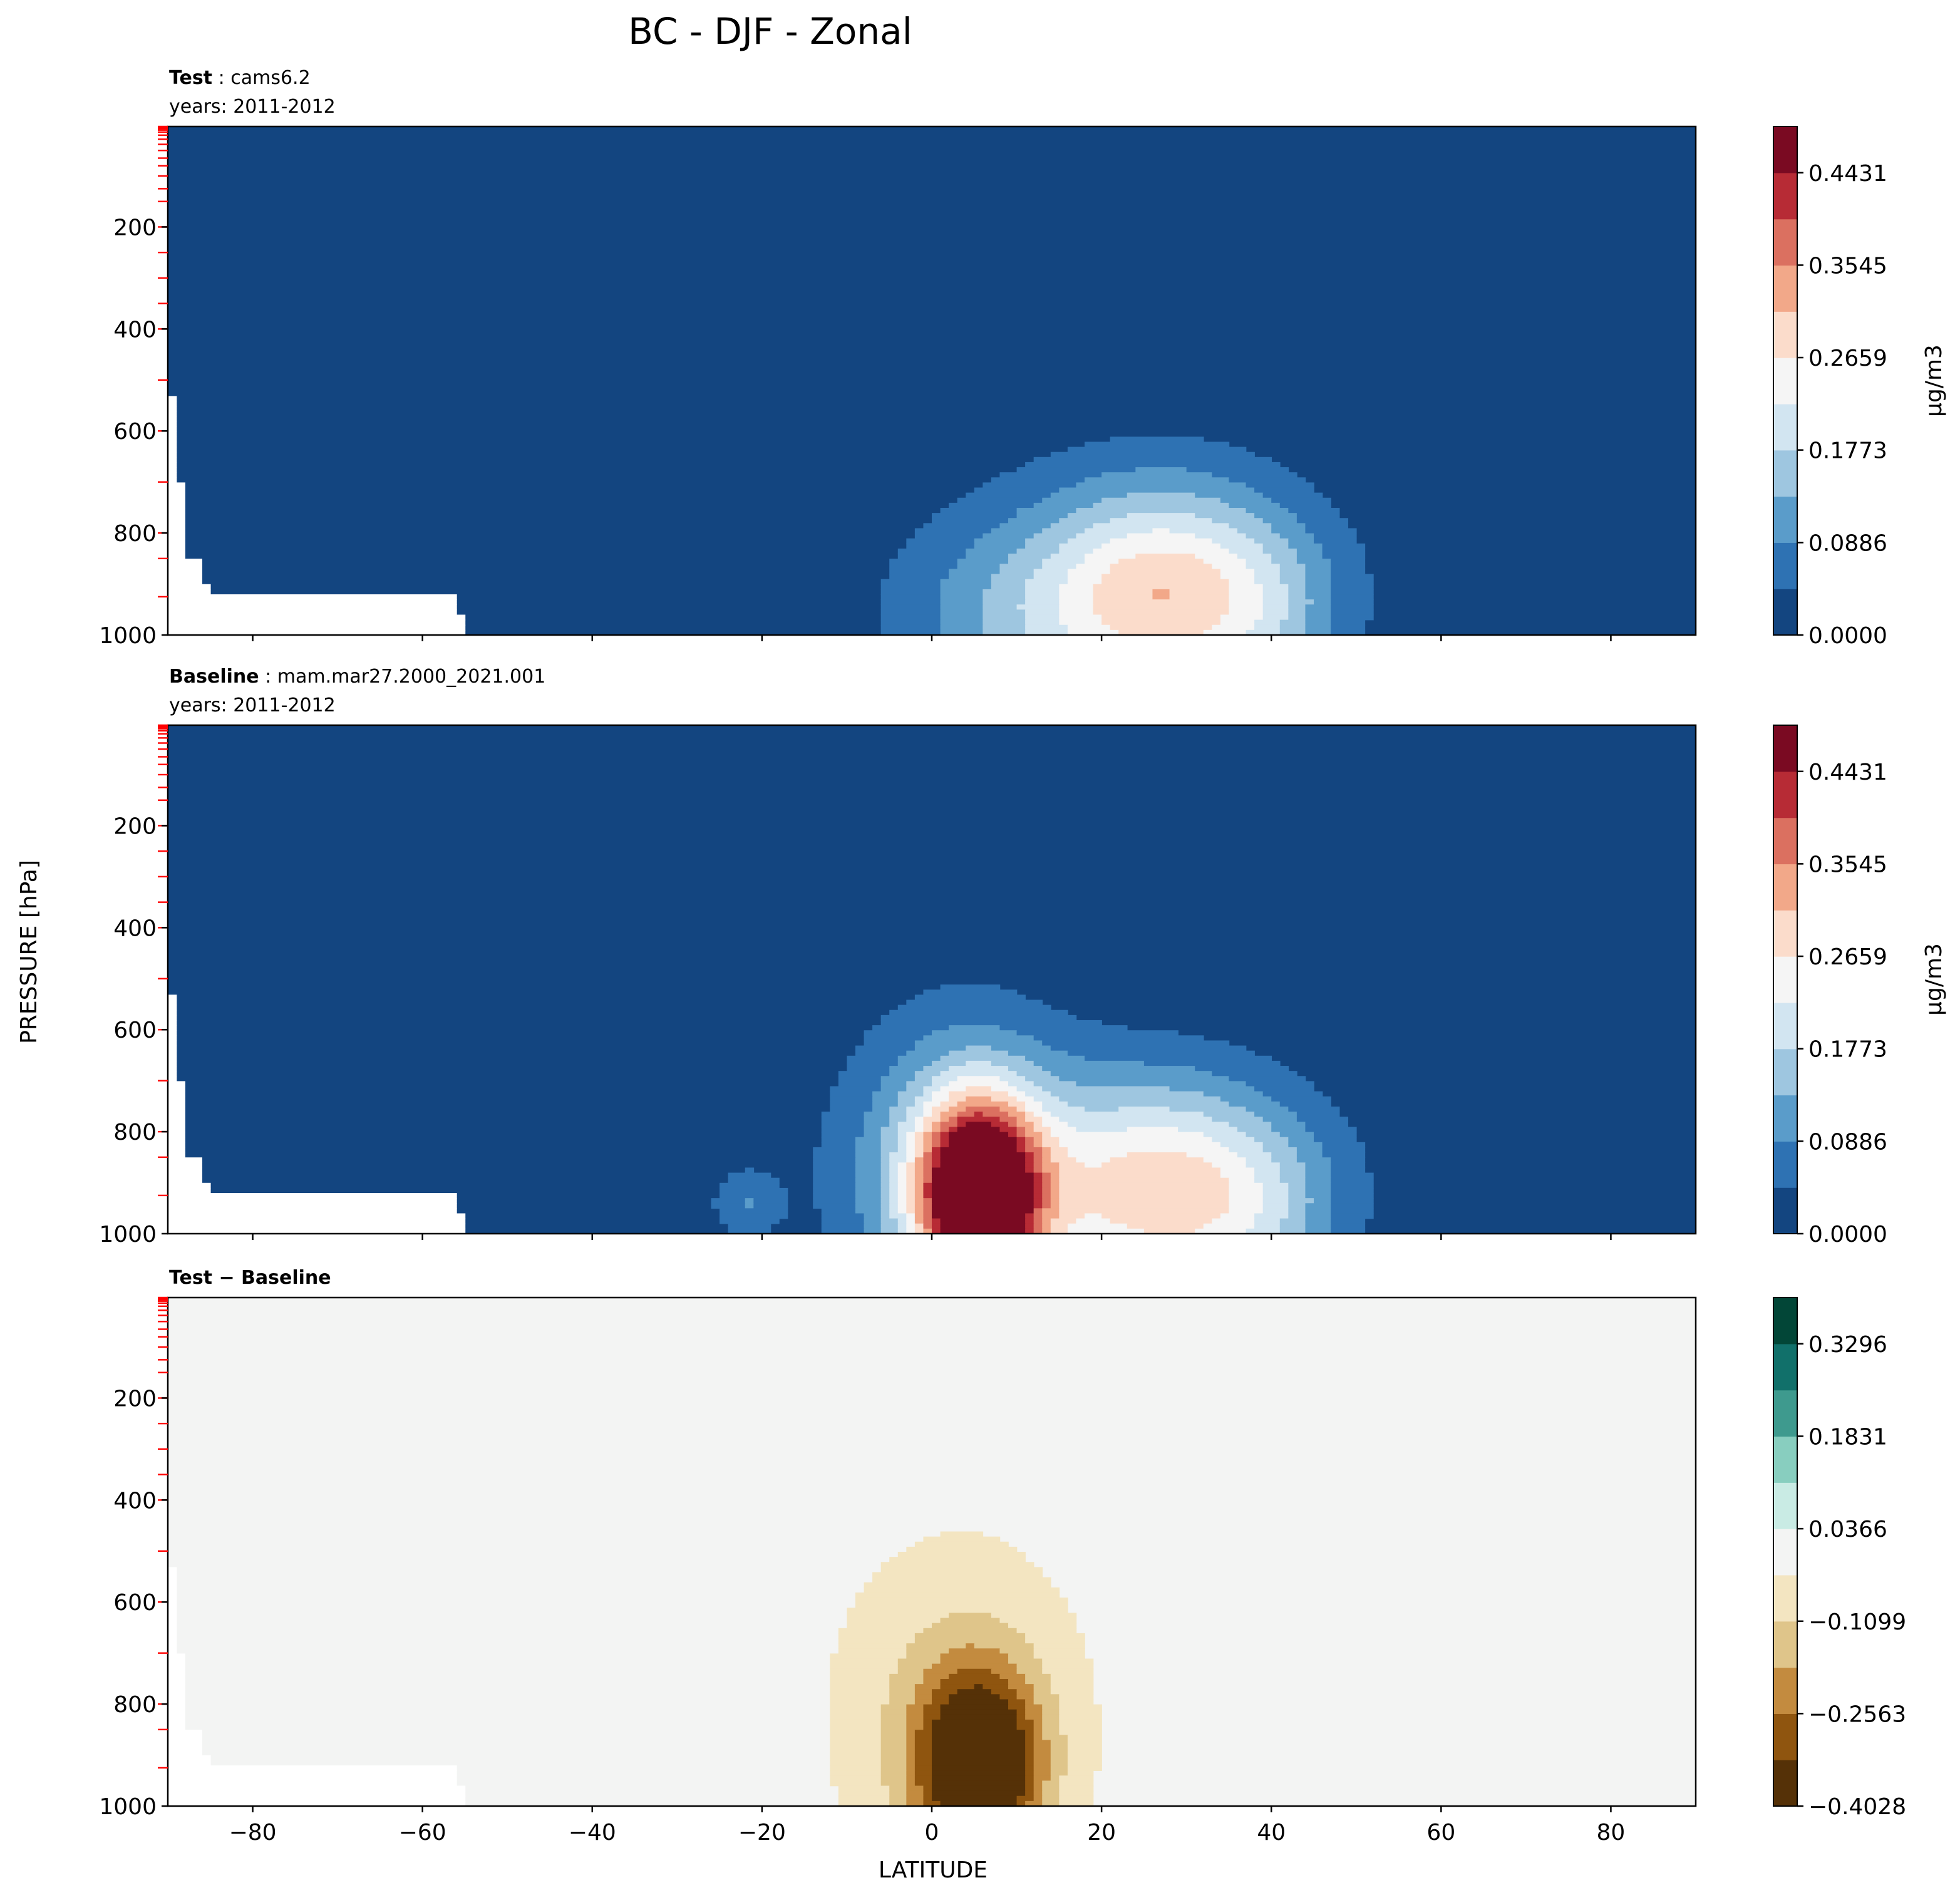 The height and width of the screenshot is (1900, 1960). I want to click on colorbar-tick-label: 0.0366, so click(1847, 1529).